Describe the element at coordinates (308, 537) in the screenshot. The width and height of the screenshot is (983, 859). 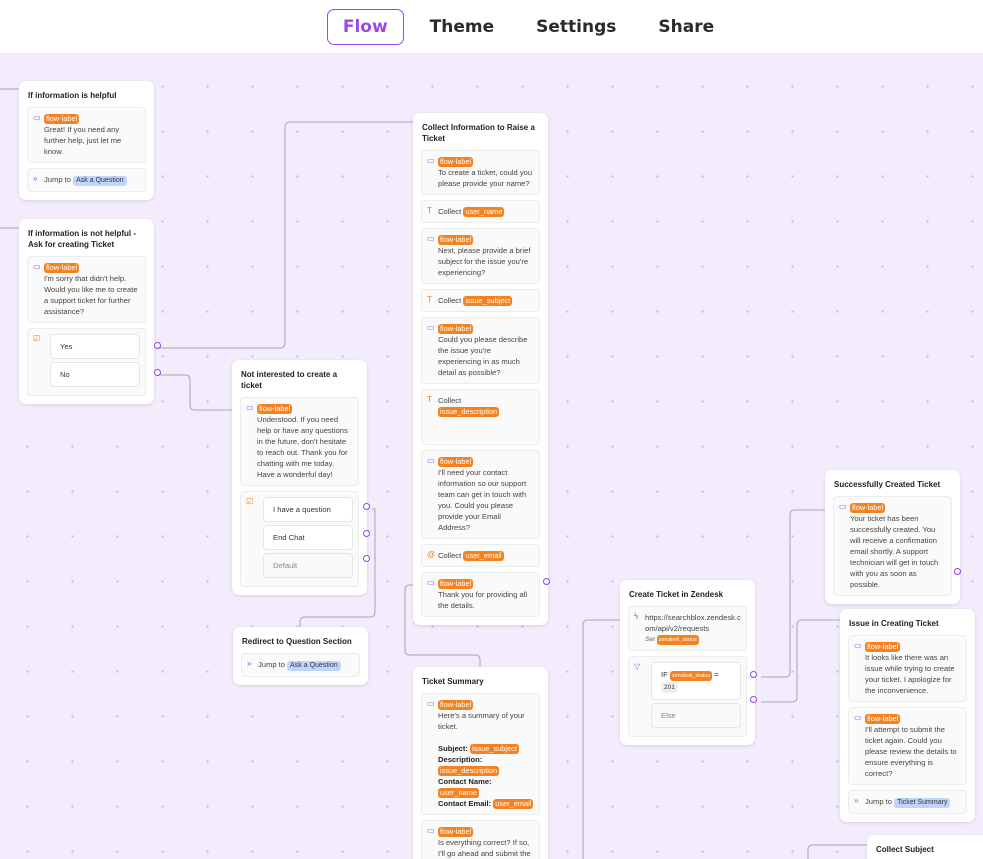
I see `choice-option: End Chat` at that location.